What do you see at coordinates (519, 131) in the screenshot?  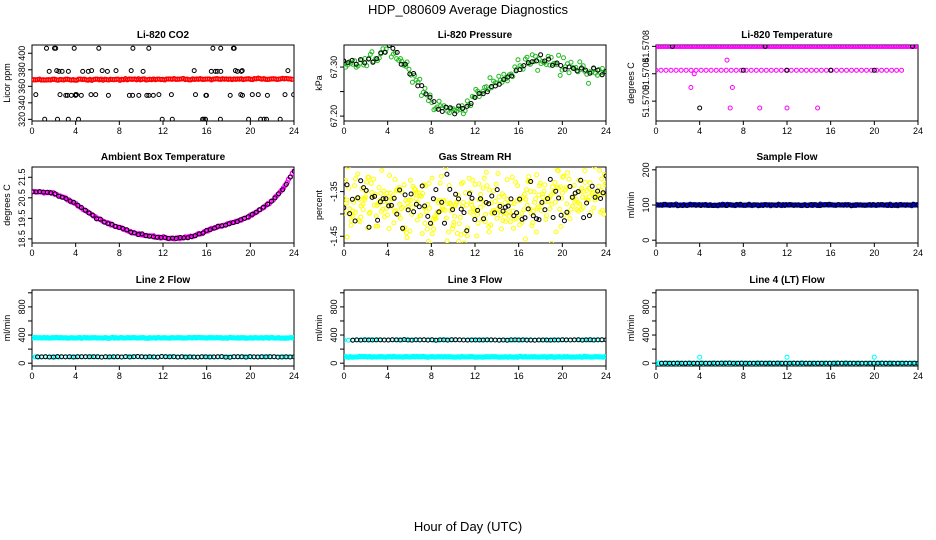 I see `pressure-xtick-label: 16` at bounding box center [519, 131].